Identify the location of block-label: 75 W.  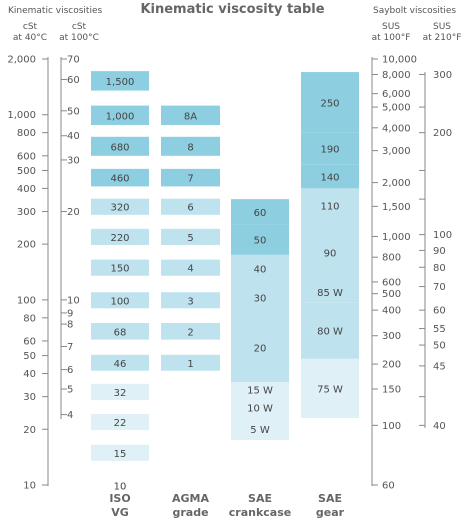
(330, 389).